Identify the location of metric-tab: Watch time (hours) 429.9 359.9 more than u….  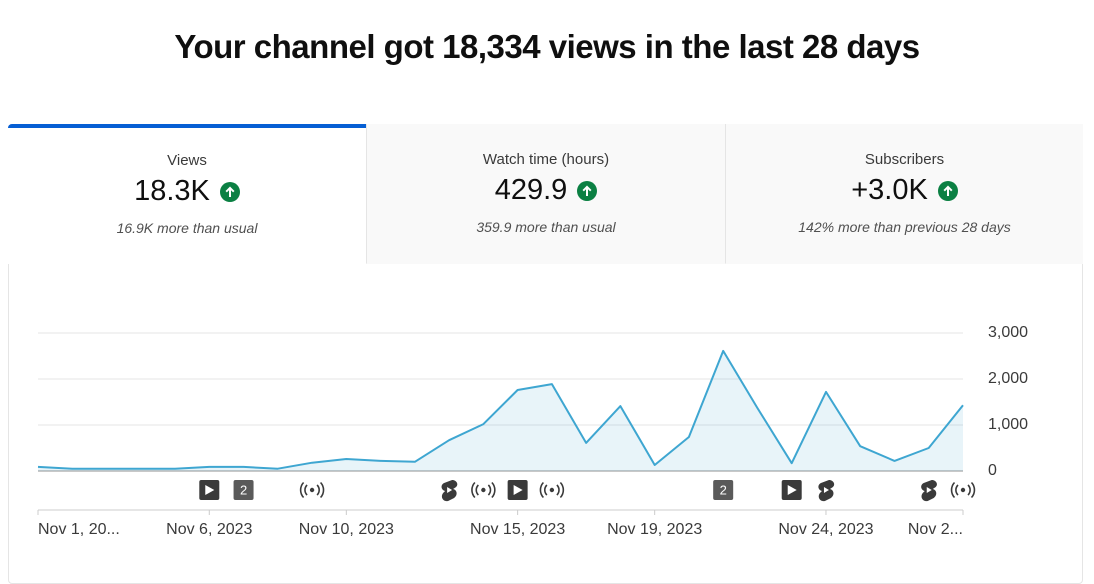
(545, 194).